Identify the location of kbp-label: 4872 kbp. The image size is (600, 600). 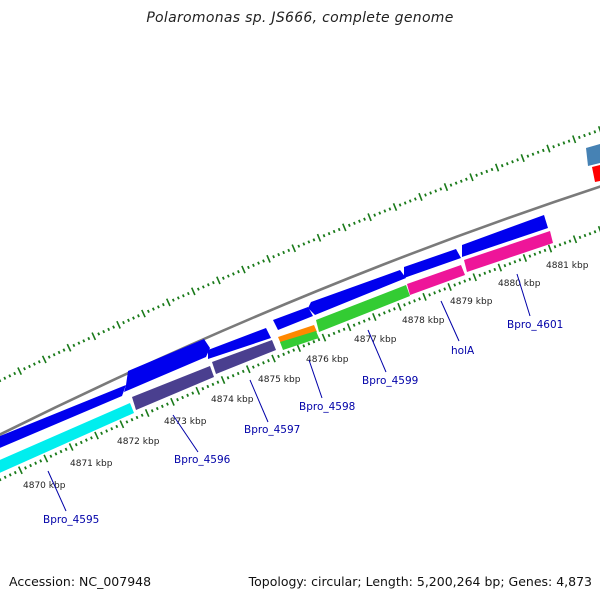
(138, 442).